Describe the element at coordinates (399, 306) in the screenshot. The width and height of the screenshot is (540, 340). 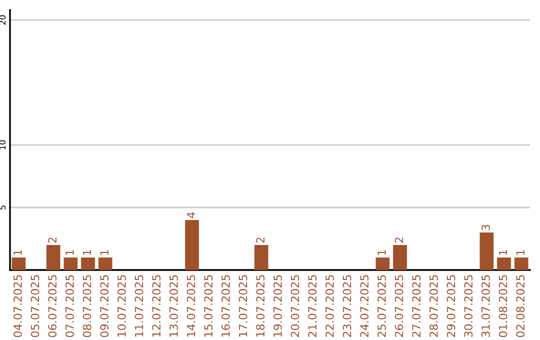
I see `x-tick-label: 26.07.2025` at that location.